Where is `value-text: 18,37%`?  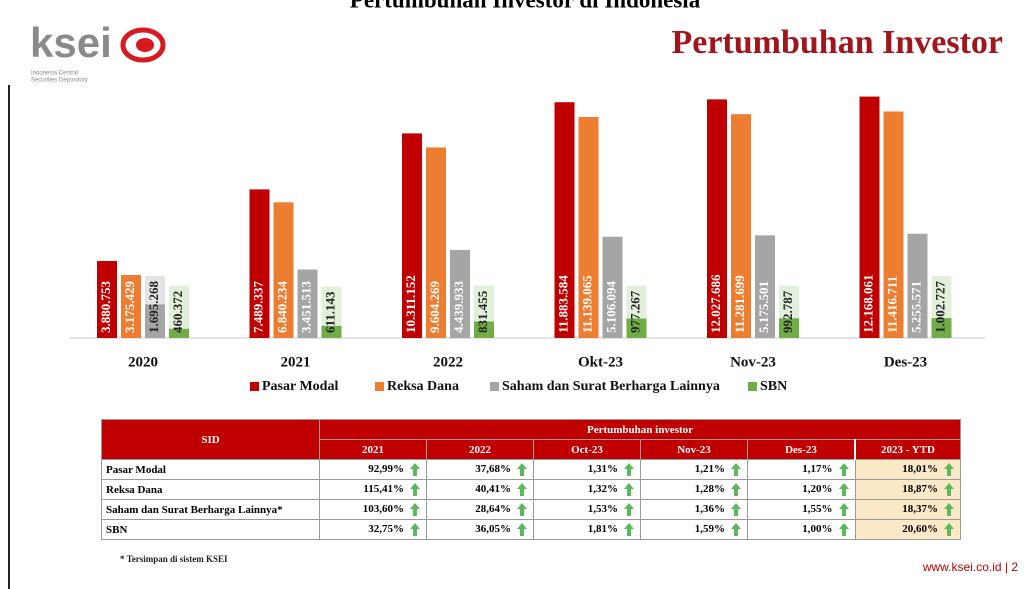 value-text: 18,37% is located at coordinates (920, 509).